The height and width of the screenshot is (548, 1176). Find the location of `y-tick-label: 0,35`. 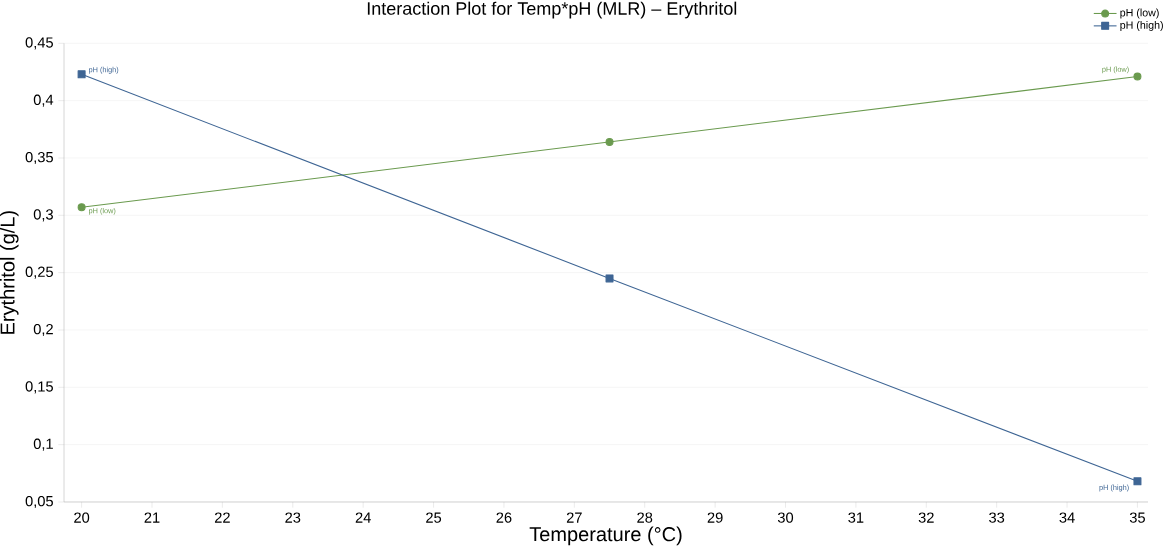

y-tick-label: 0,35 is located at coordinates (39, 158).